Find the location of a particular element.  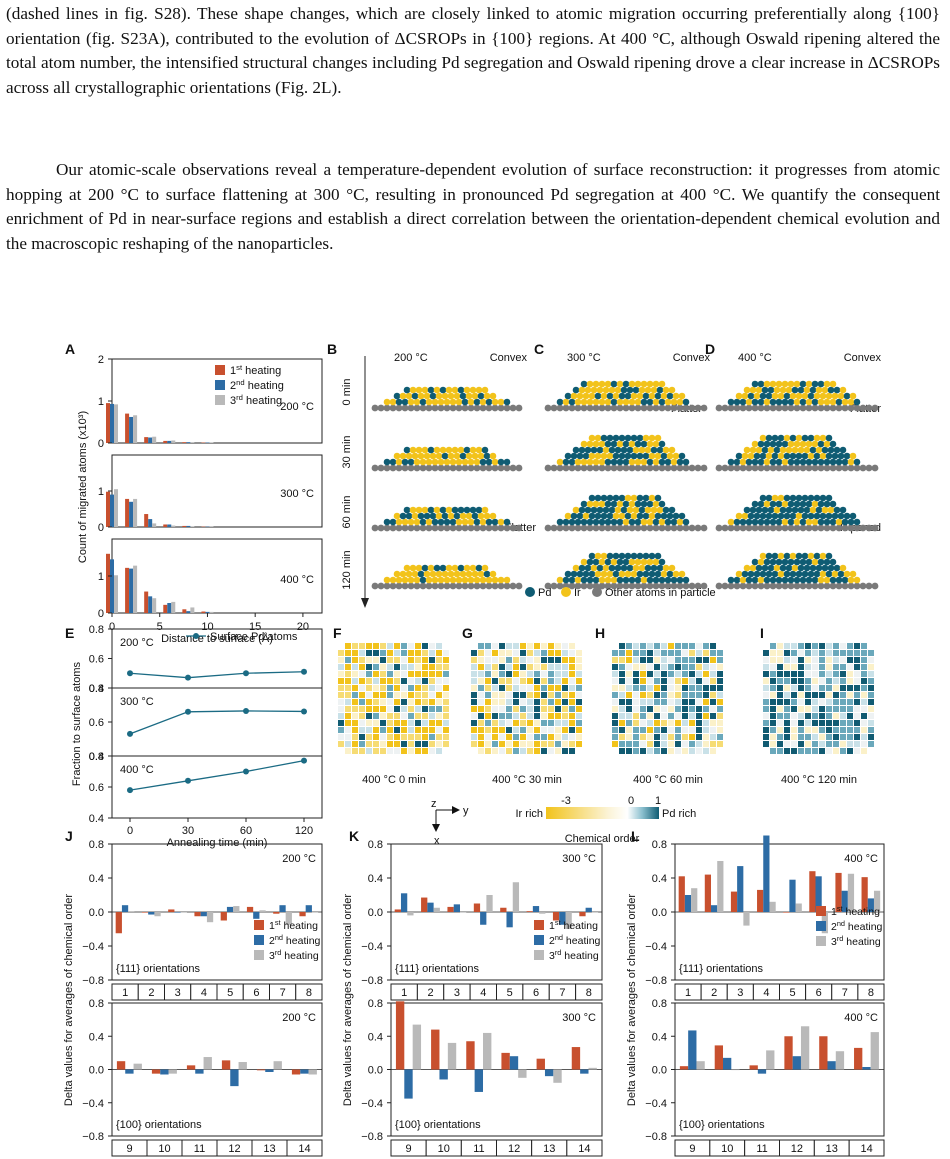

y-tick-label: 1 is located at coordinates (101, 492).